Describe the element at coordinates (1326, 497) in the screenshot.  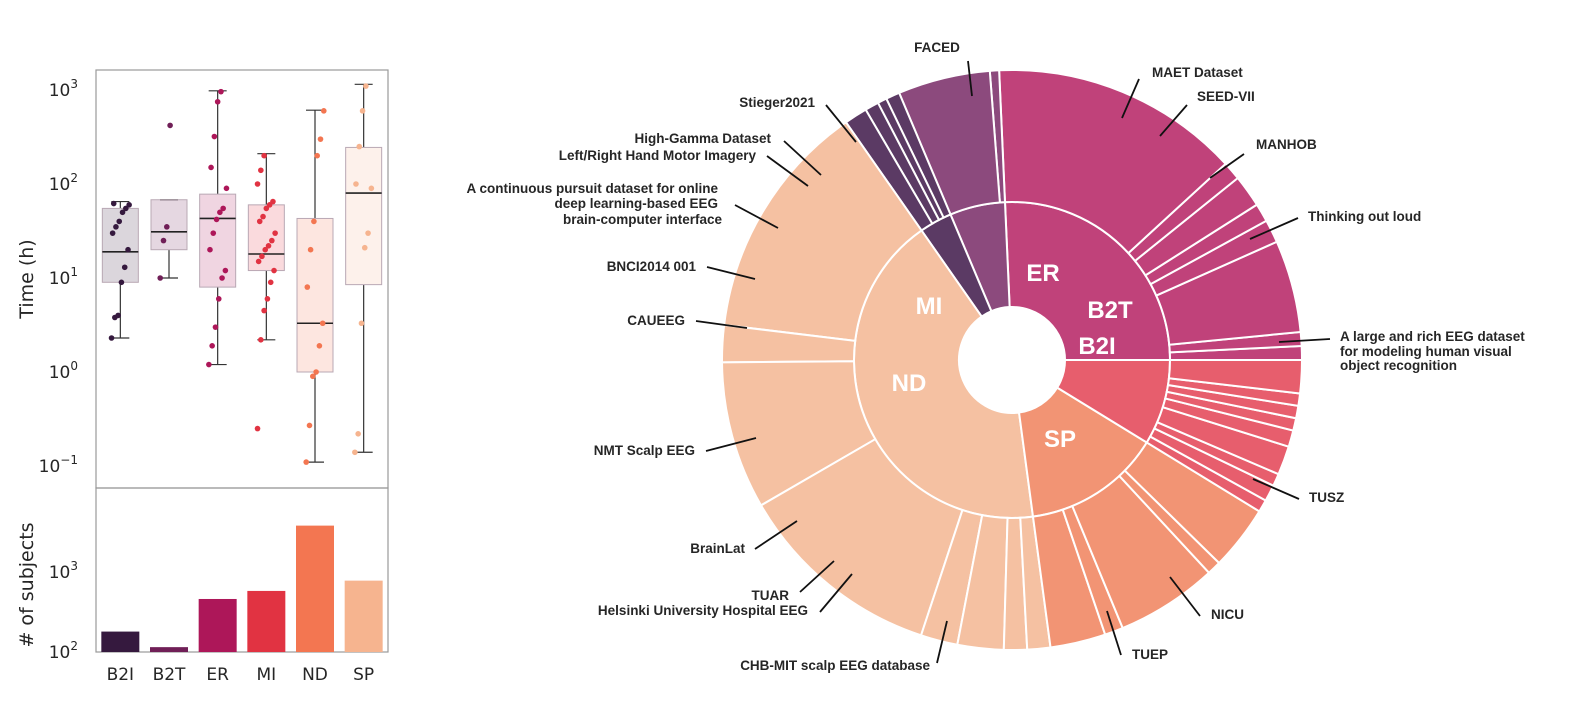
I see `callout-label: TUSZ` at that location.